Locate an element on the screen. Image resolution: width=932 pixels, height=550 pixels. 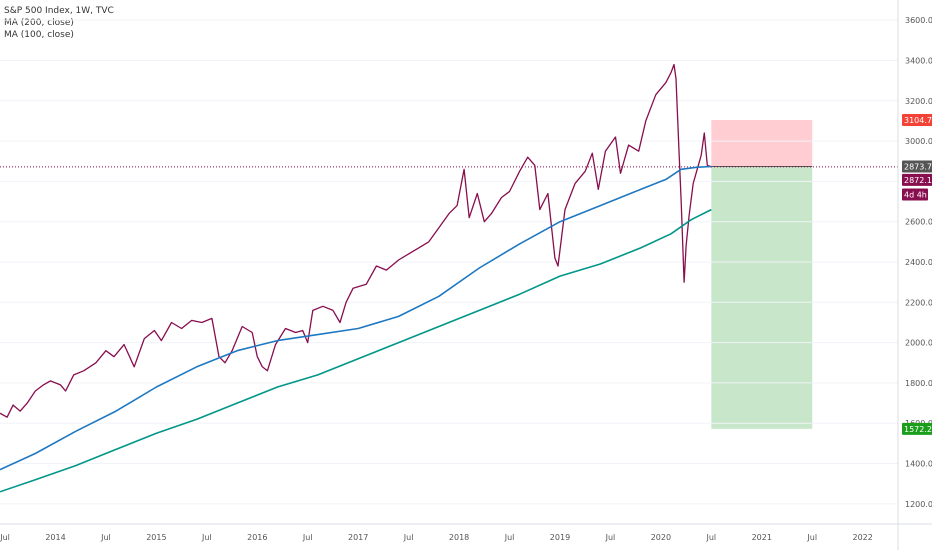
price-tag-level: 2873.7 is located at coordinates (917, 166).